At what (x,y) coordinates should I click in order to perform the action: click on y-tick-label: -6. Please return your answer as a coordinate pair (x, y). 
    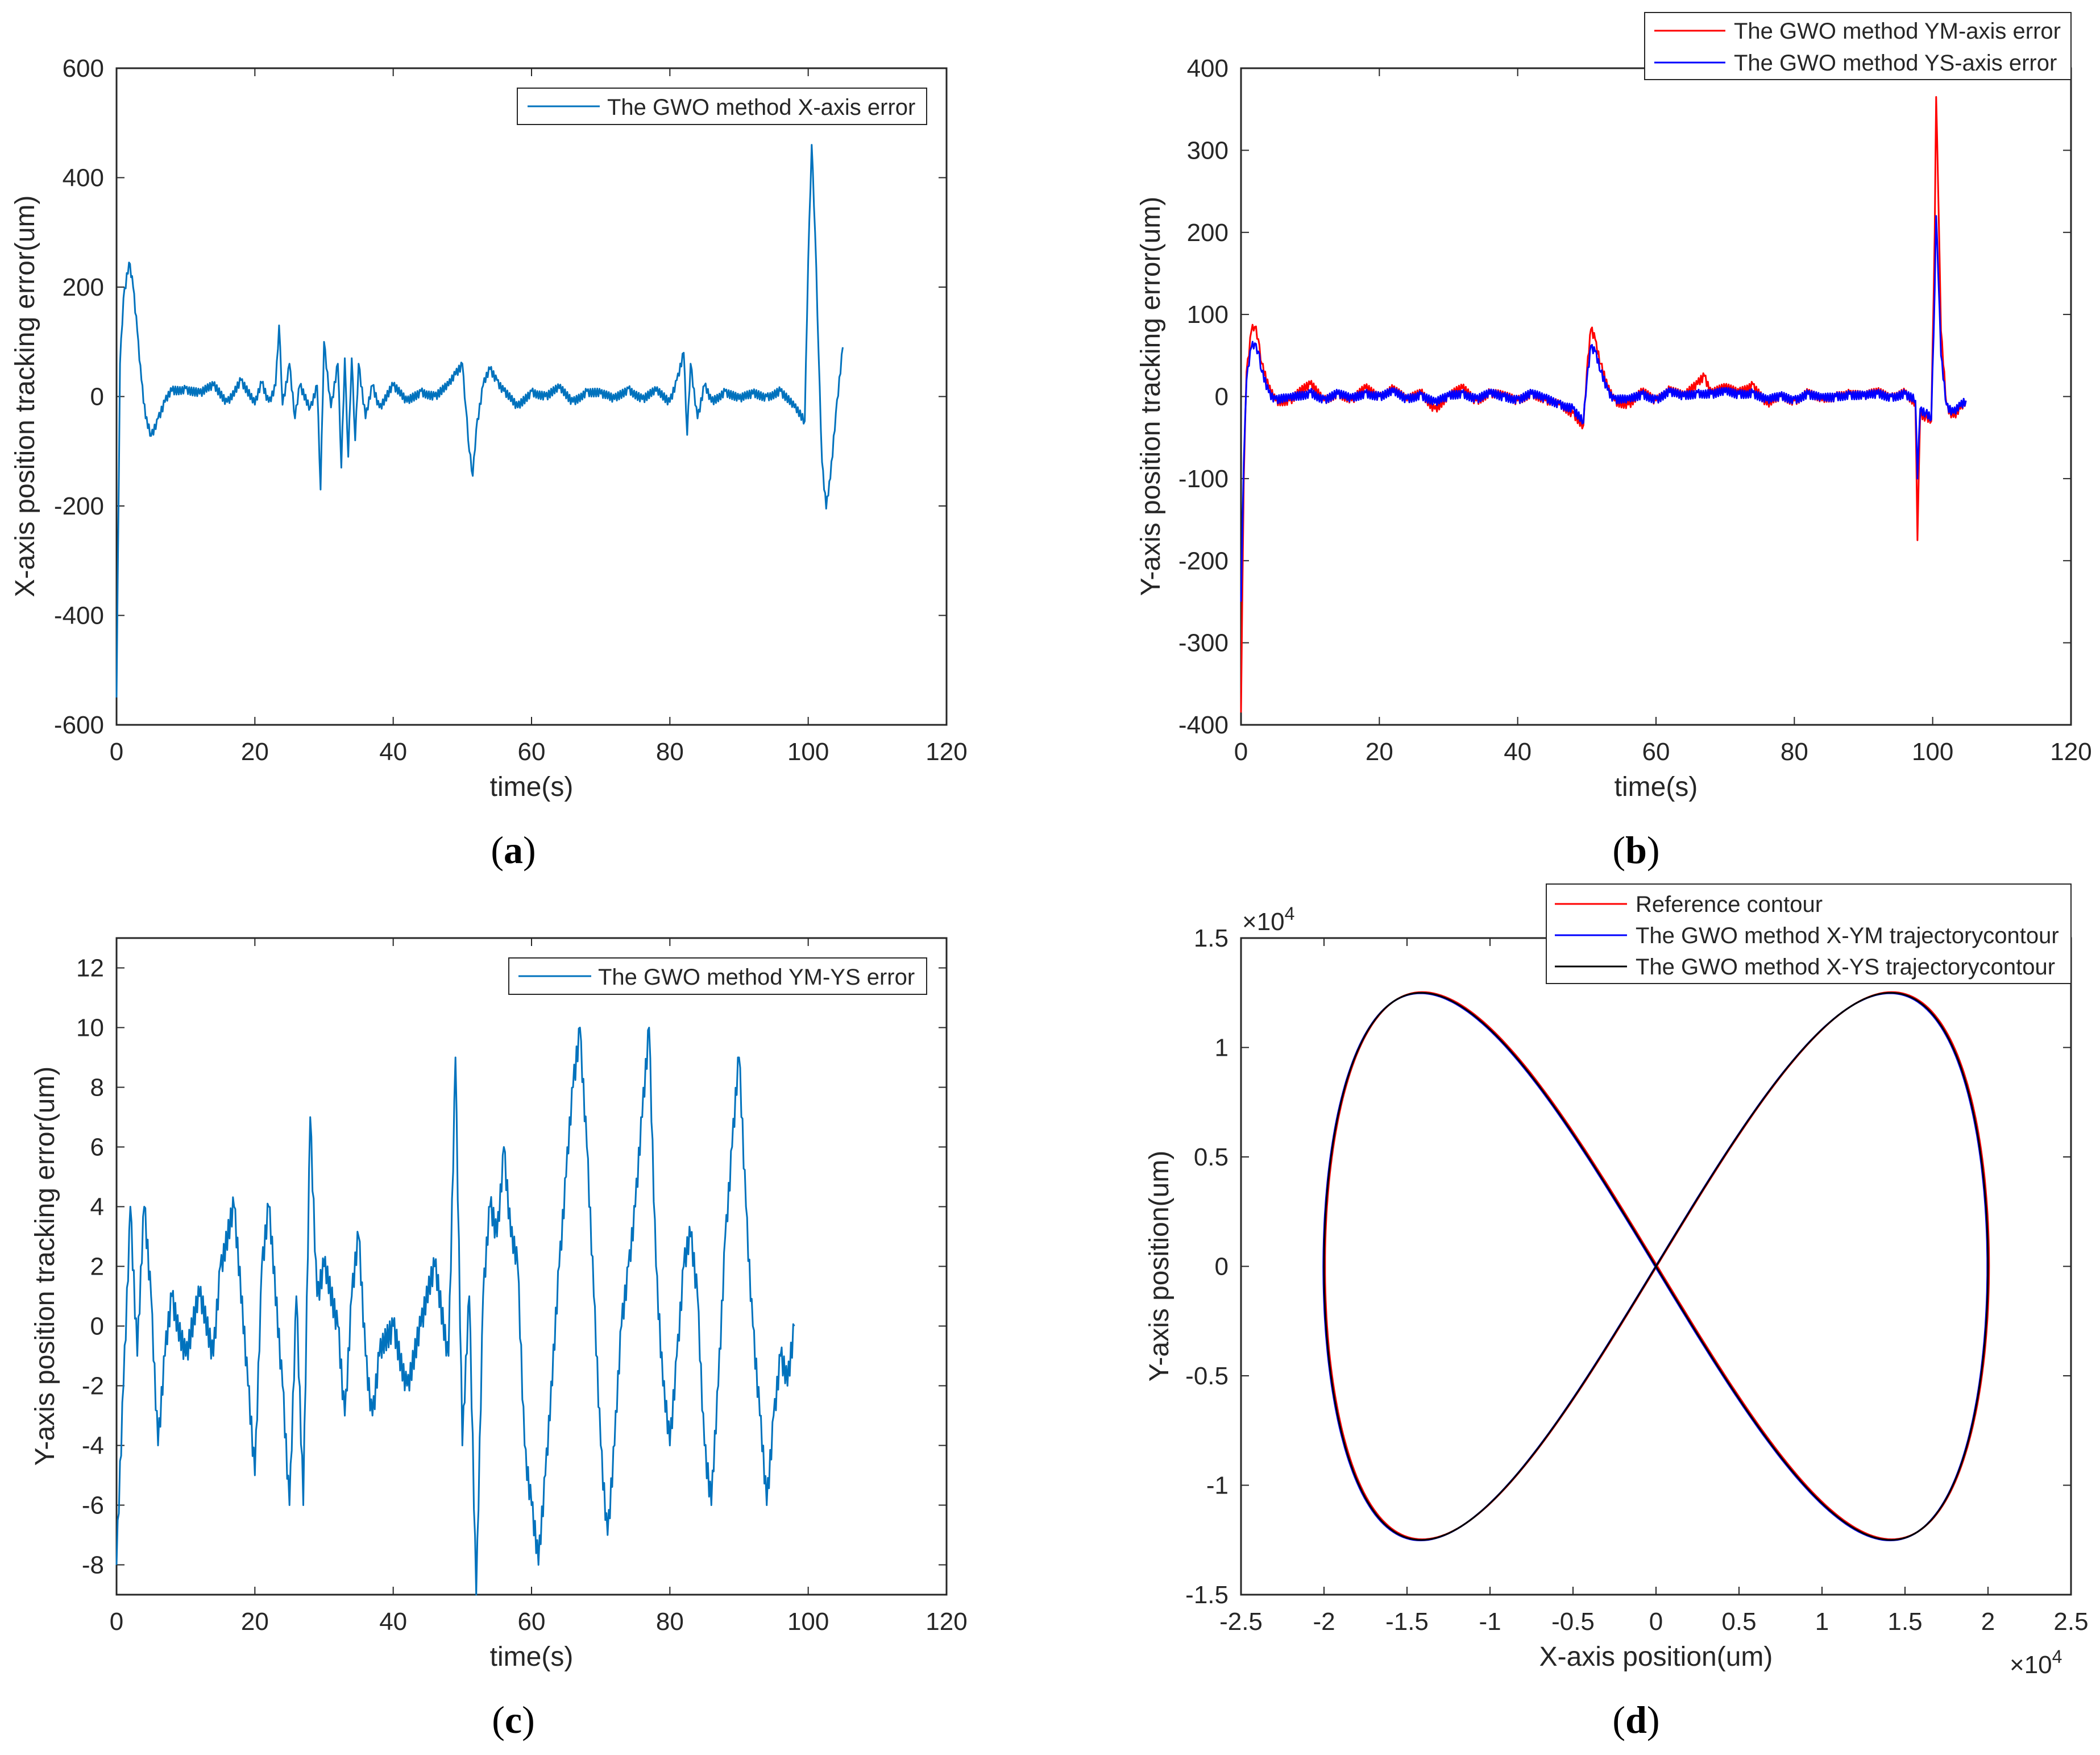
    Looking at the image, I should click on (93, 1506).